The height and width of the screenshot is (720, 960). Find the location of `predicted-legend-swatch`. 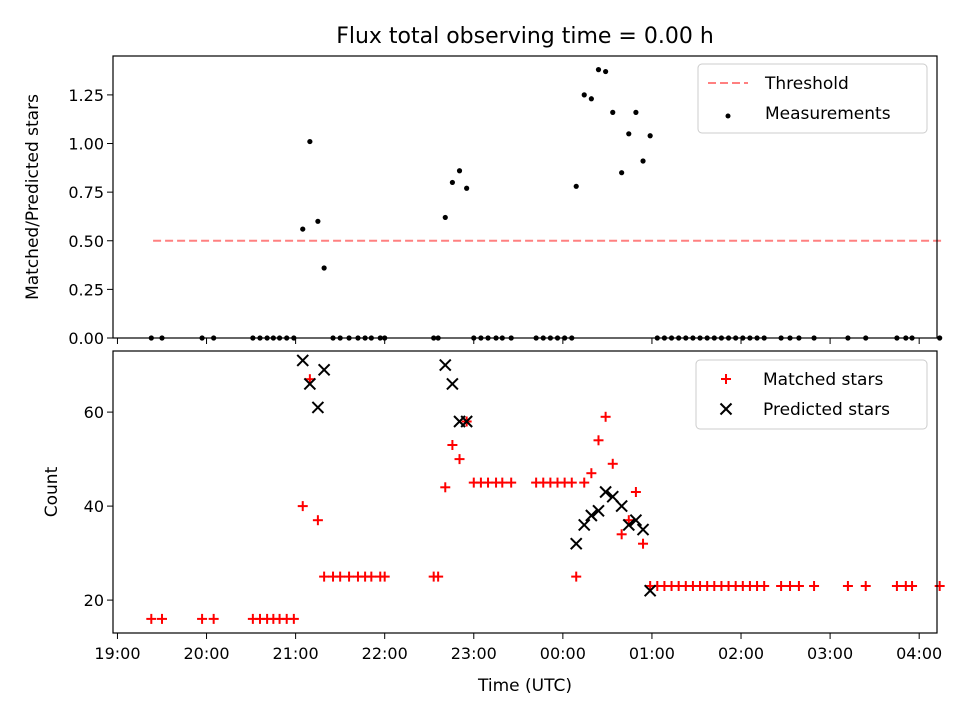

predicted-legend-swatch is located at coordinates (726, 409).